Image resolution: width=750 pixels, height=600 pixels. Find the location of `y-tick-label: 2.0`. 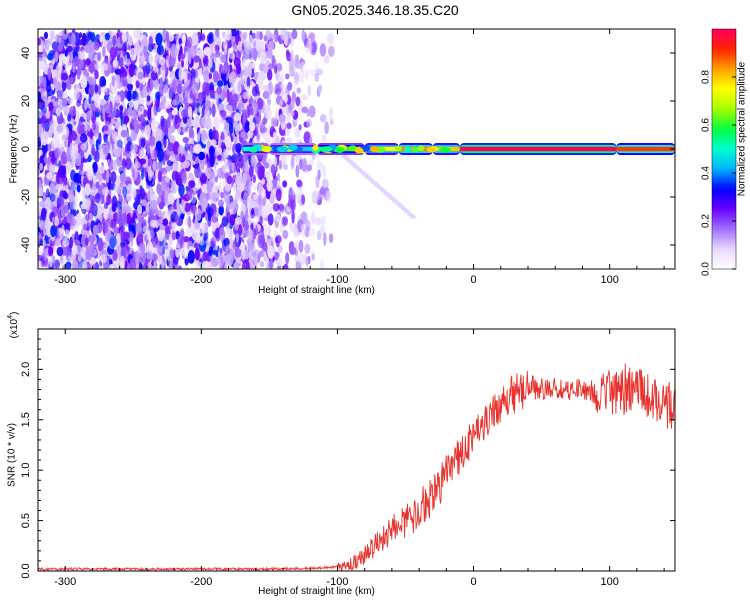

y-tick-label: 2.0 is located at coordinates (26, 369).